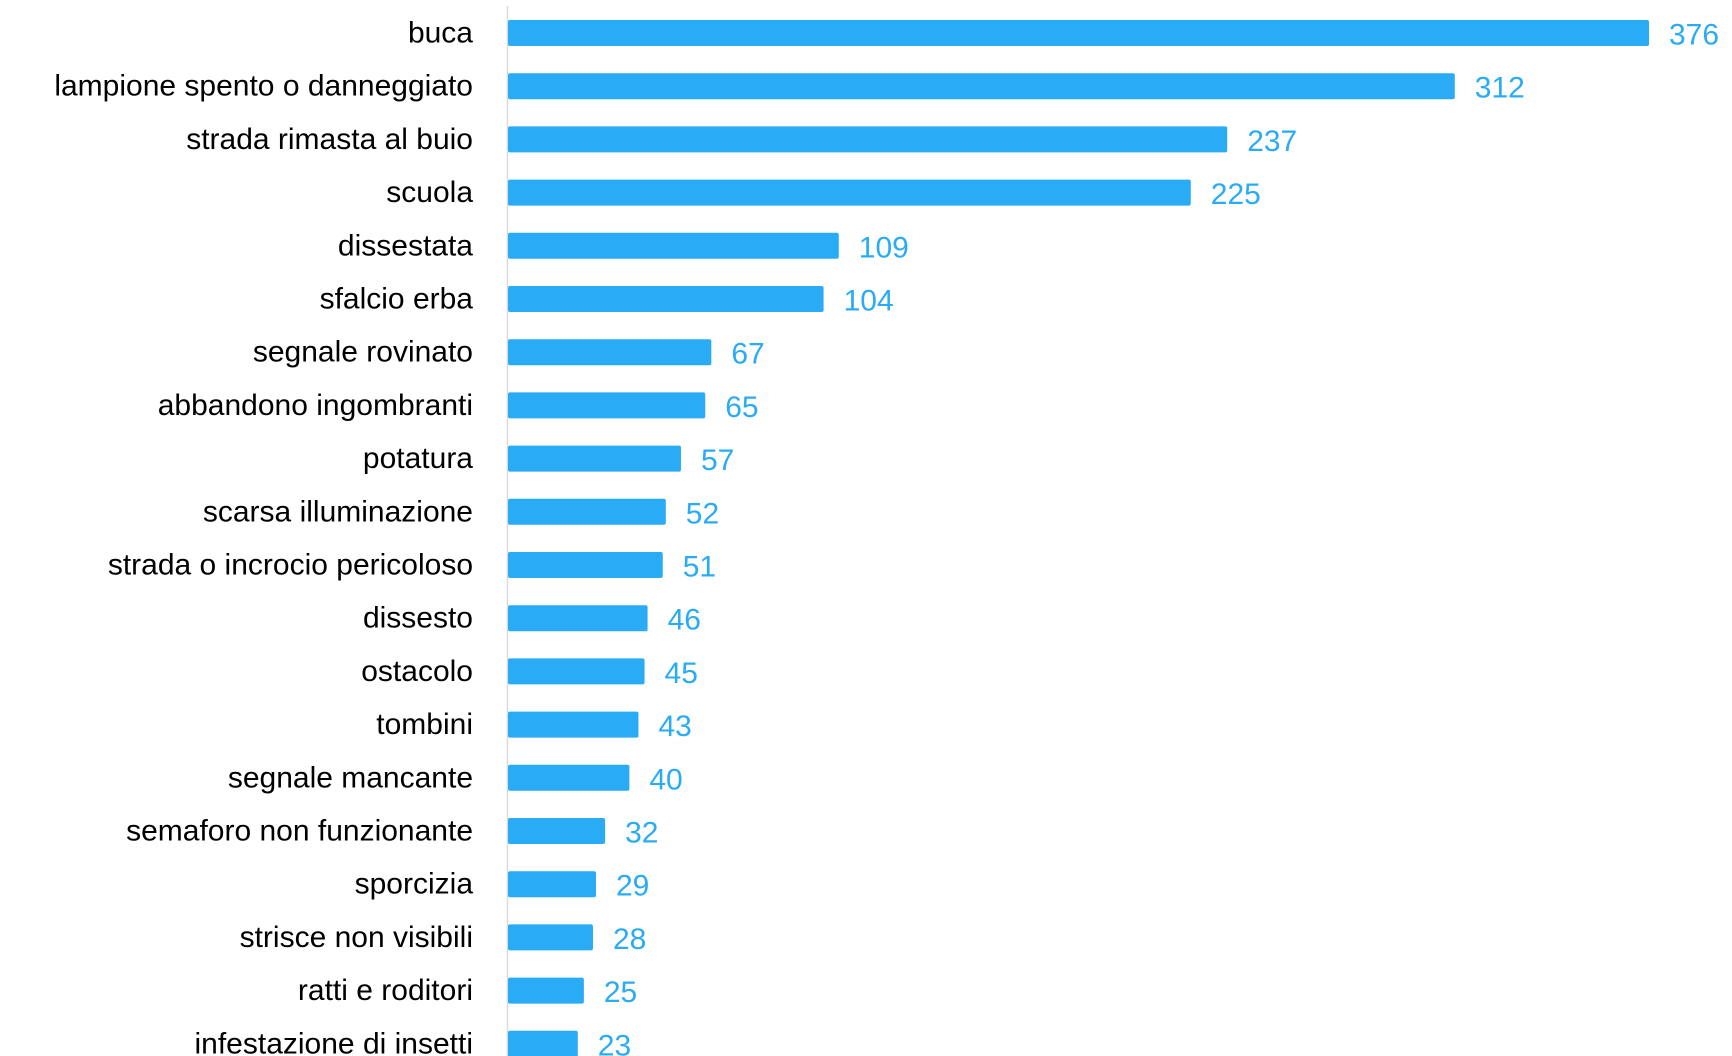  Describe the element at coordinates (665, 779) in the screenshot. I see `value-label: 40` at that location.